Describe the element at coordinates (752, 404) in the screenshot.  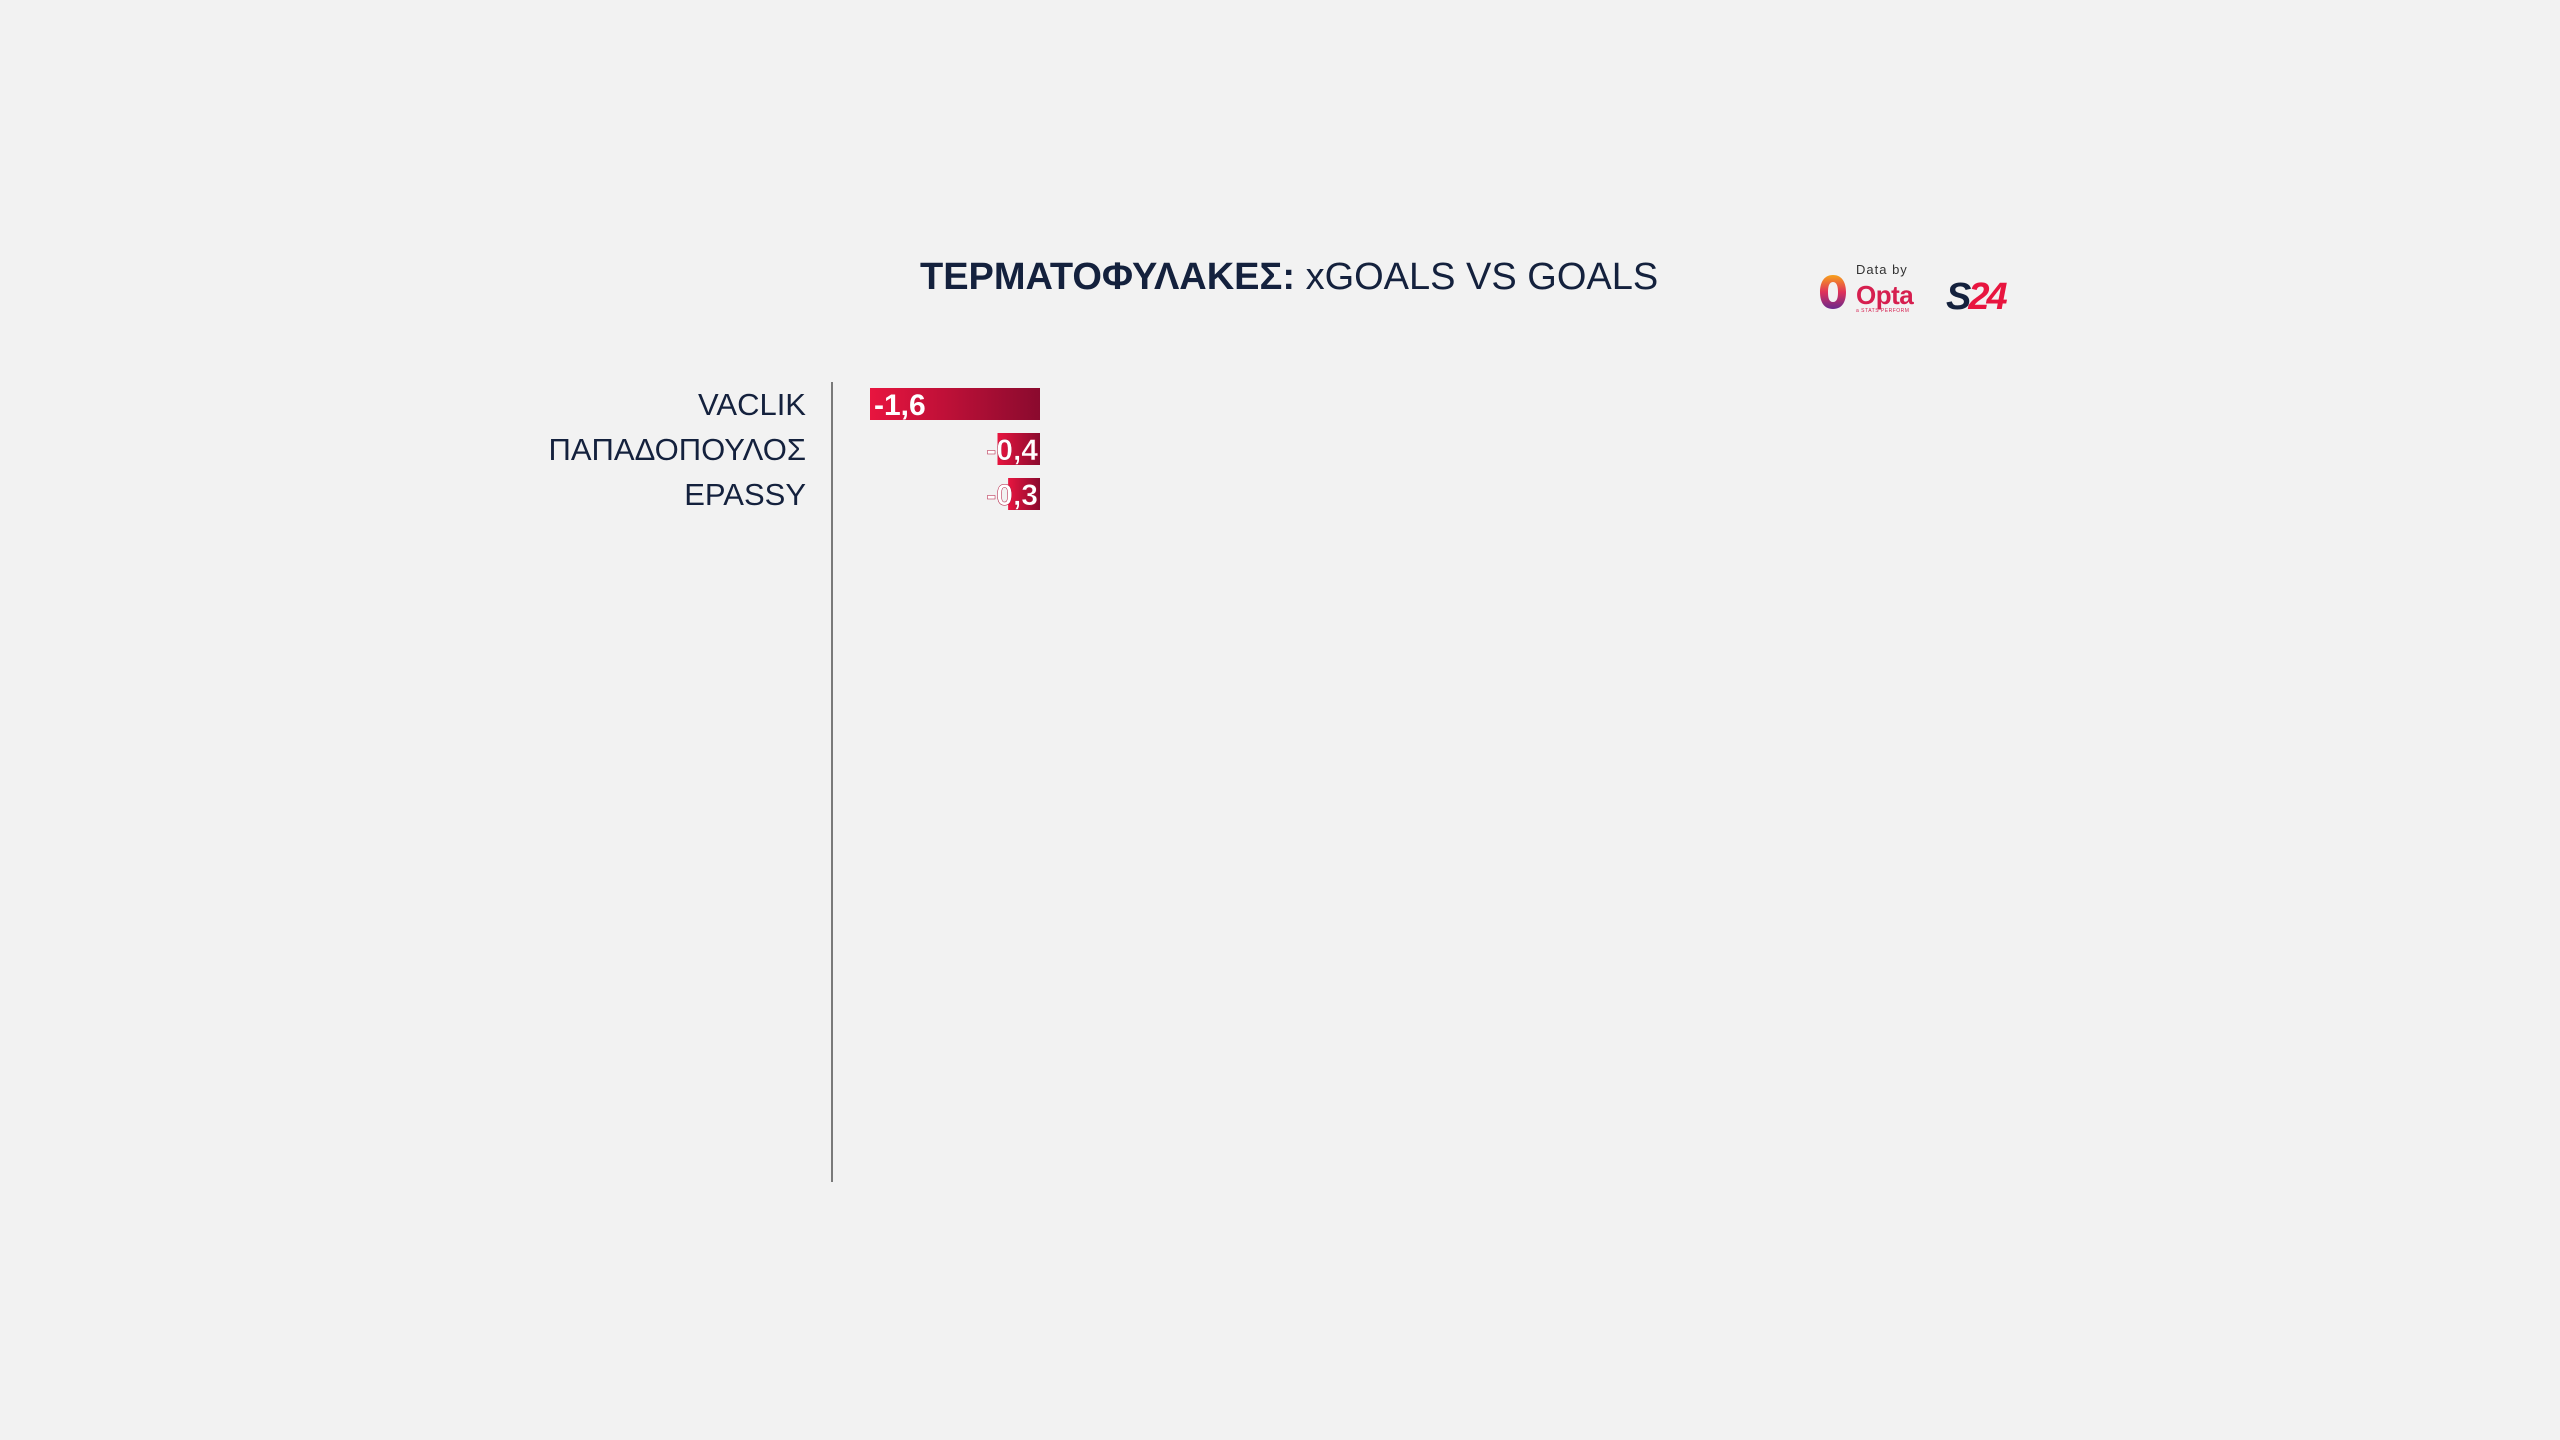
I see `category-label: VACLIK` at that location.